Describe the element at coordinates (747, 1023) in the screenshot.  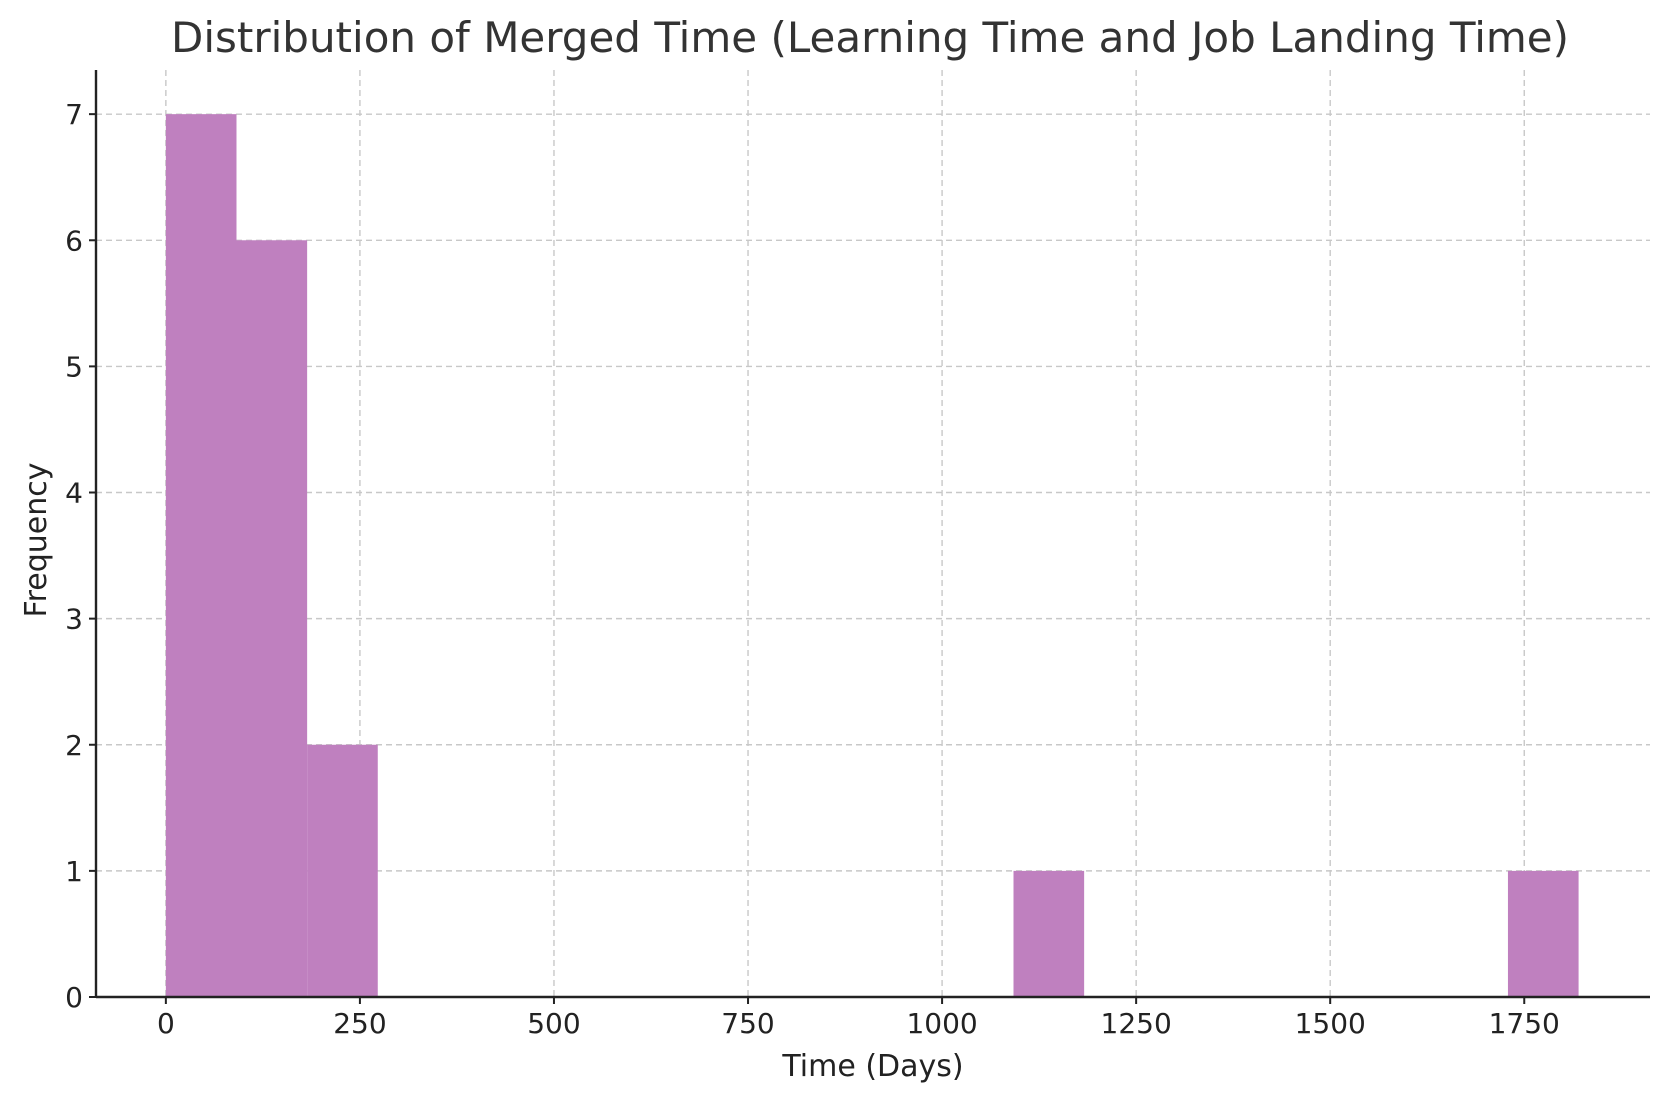
I see `x-tick-label: 750` at that location.